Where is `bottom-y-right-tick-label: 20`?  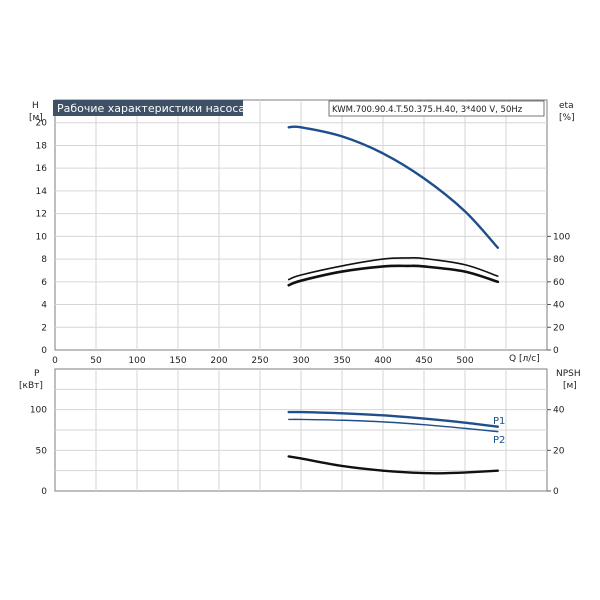
bottom-y-right-tick-label: 20 is located at coordinates (559, 451).